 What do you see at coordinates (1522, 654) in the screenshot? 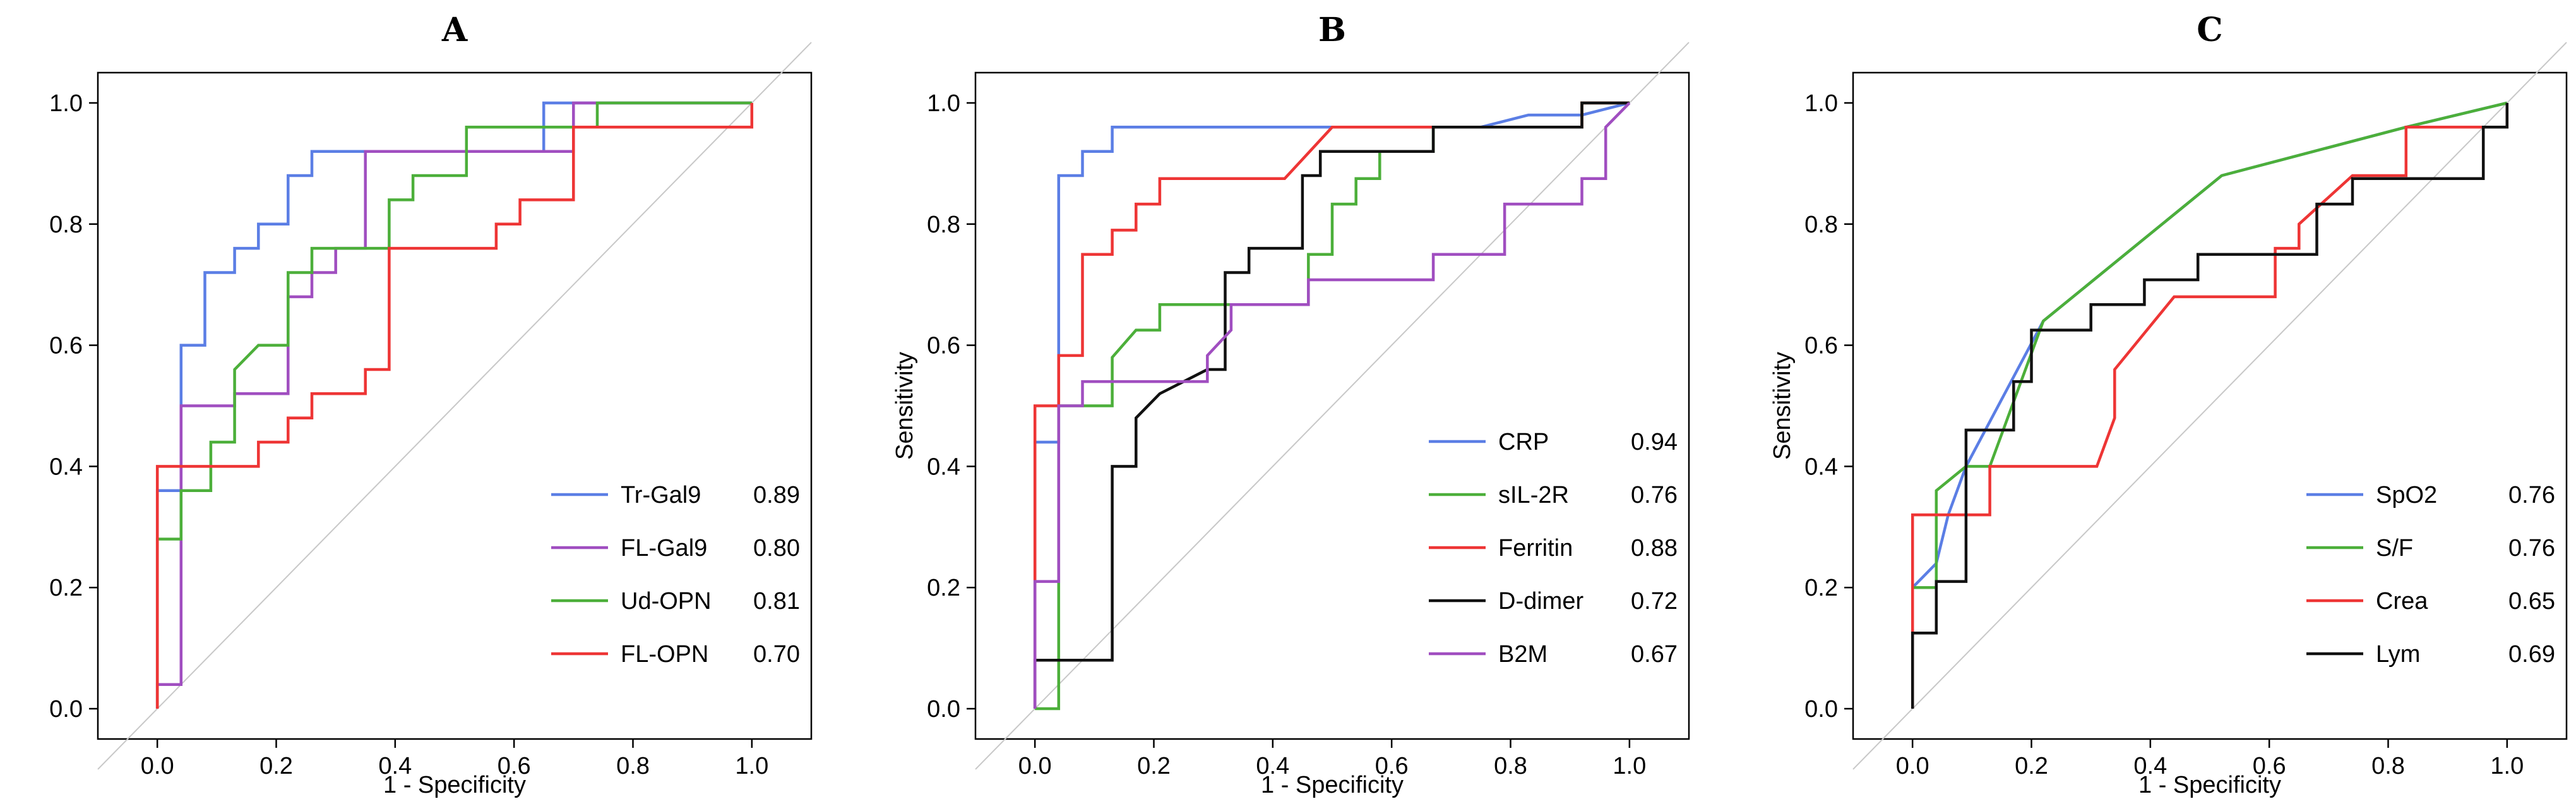
I see `legend-label: B2M` at bounding box center [1522, 654].